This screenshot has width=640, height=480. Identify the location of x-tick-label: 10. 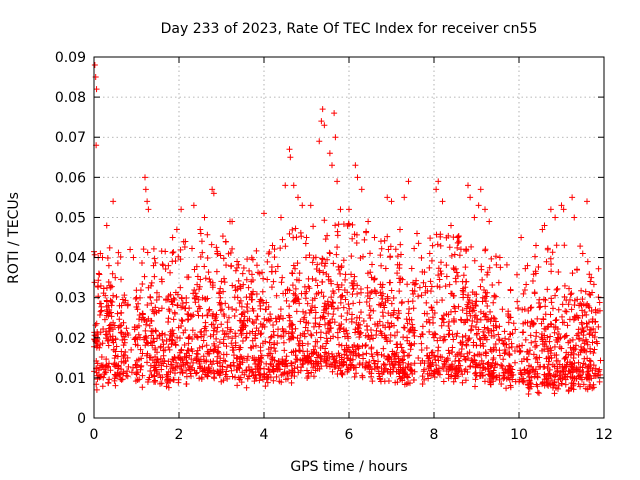
(519, 435).